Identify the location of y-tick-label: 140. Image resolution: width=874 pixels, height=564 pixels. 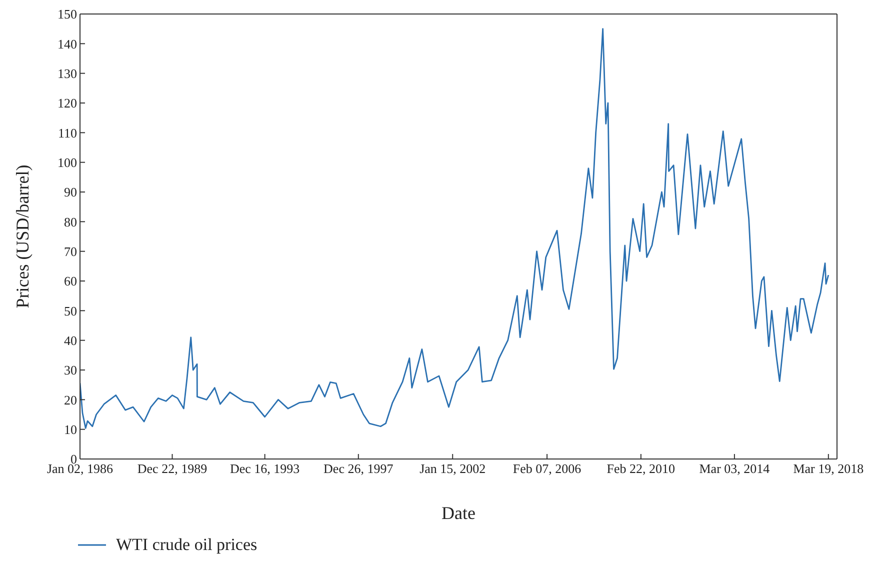
(67, 44).